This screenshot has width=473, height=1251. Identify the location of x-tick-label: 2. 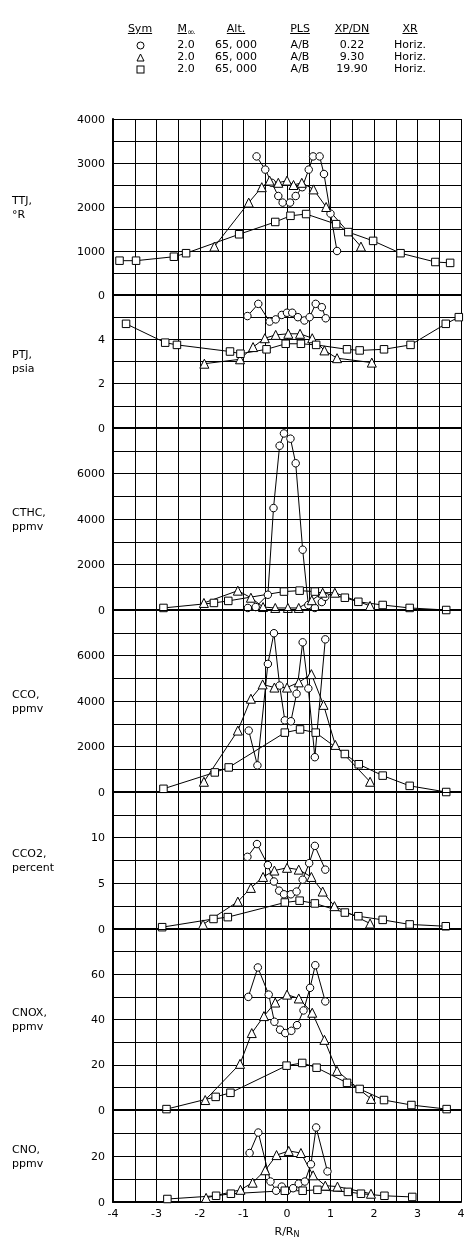
(374, 1213).